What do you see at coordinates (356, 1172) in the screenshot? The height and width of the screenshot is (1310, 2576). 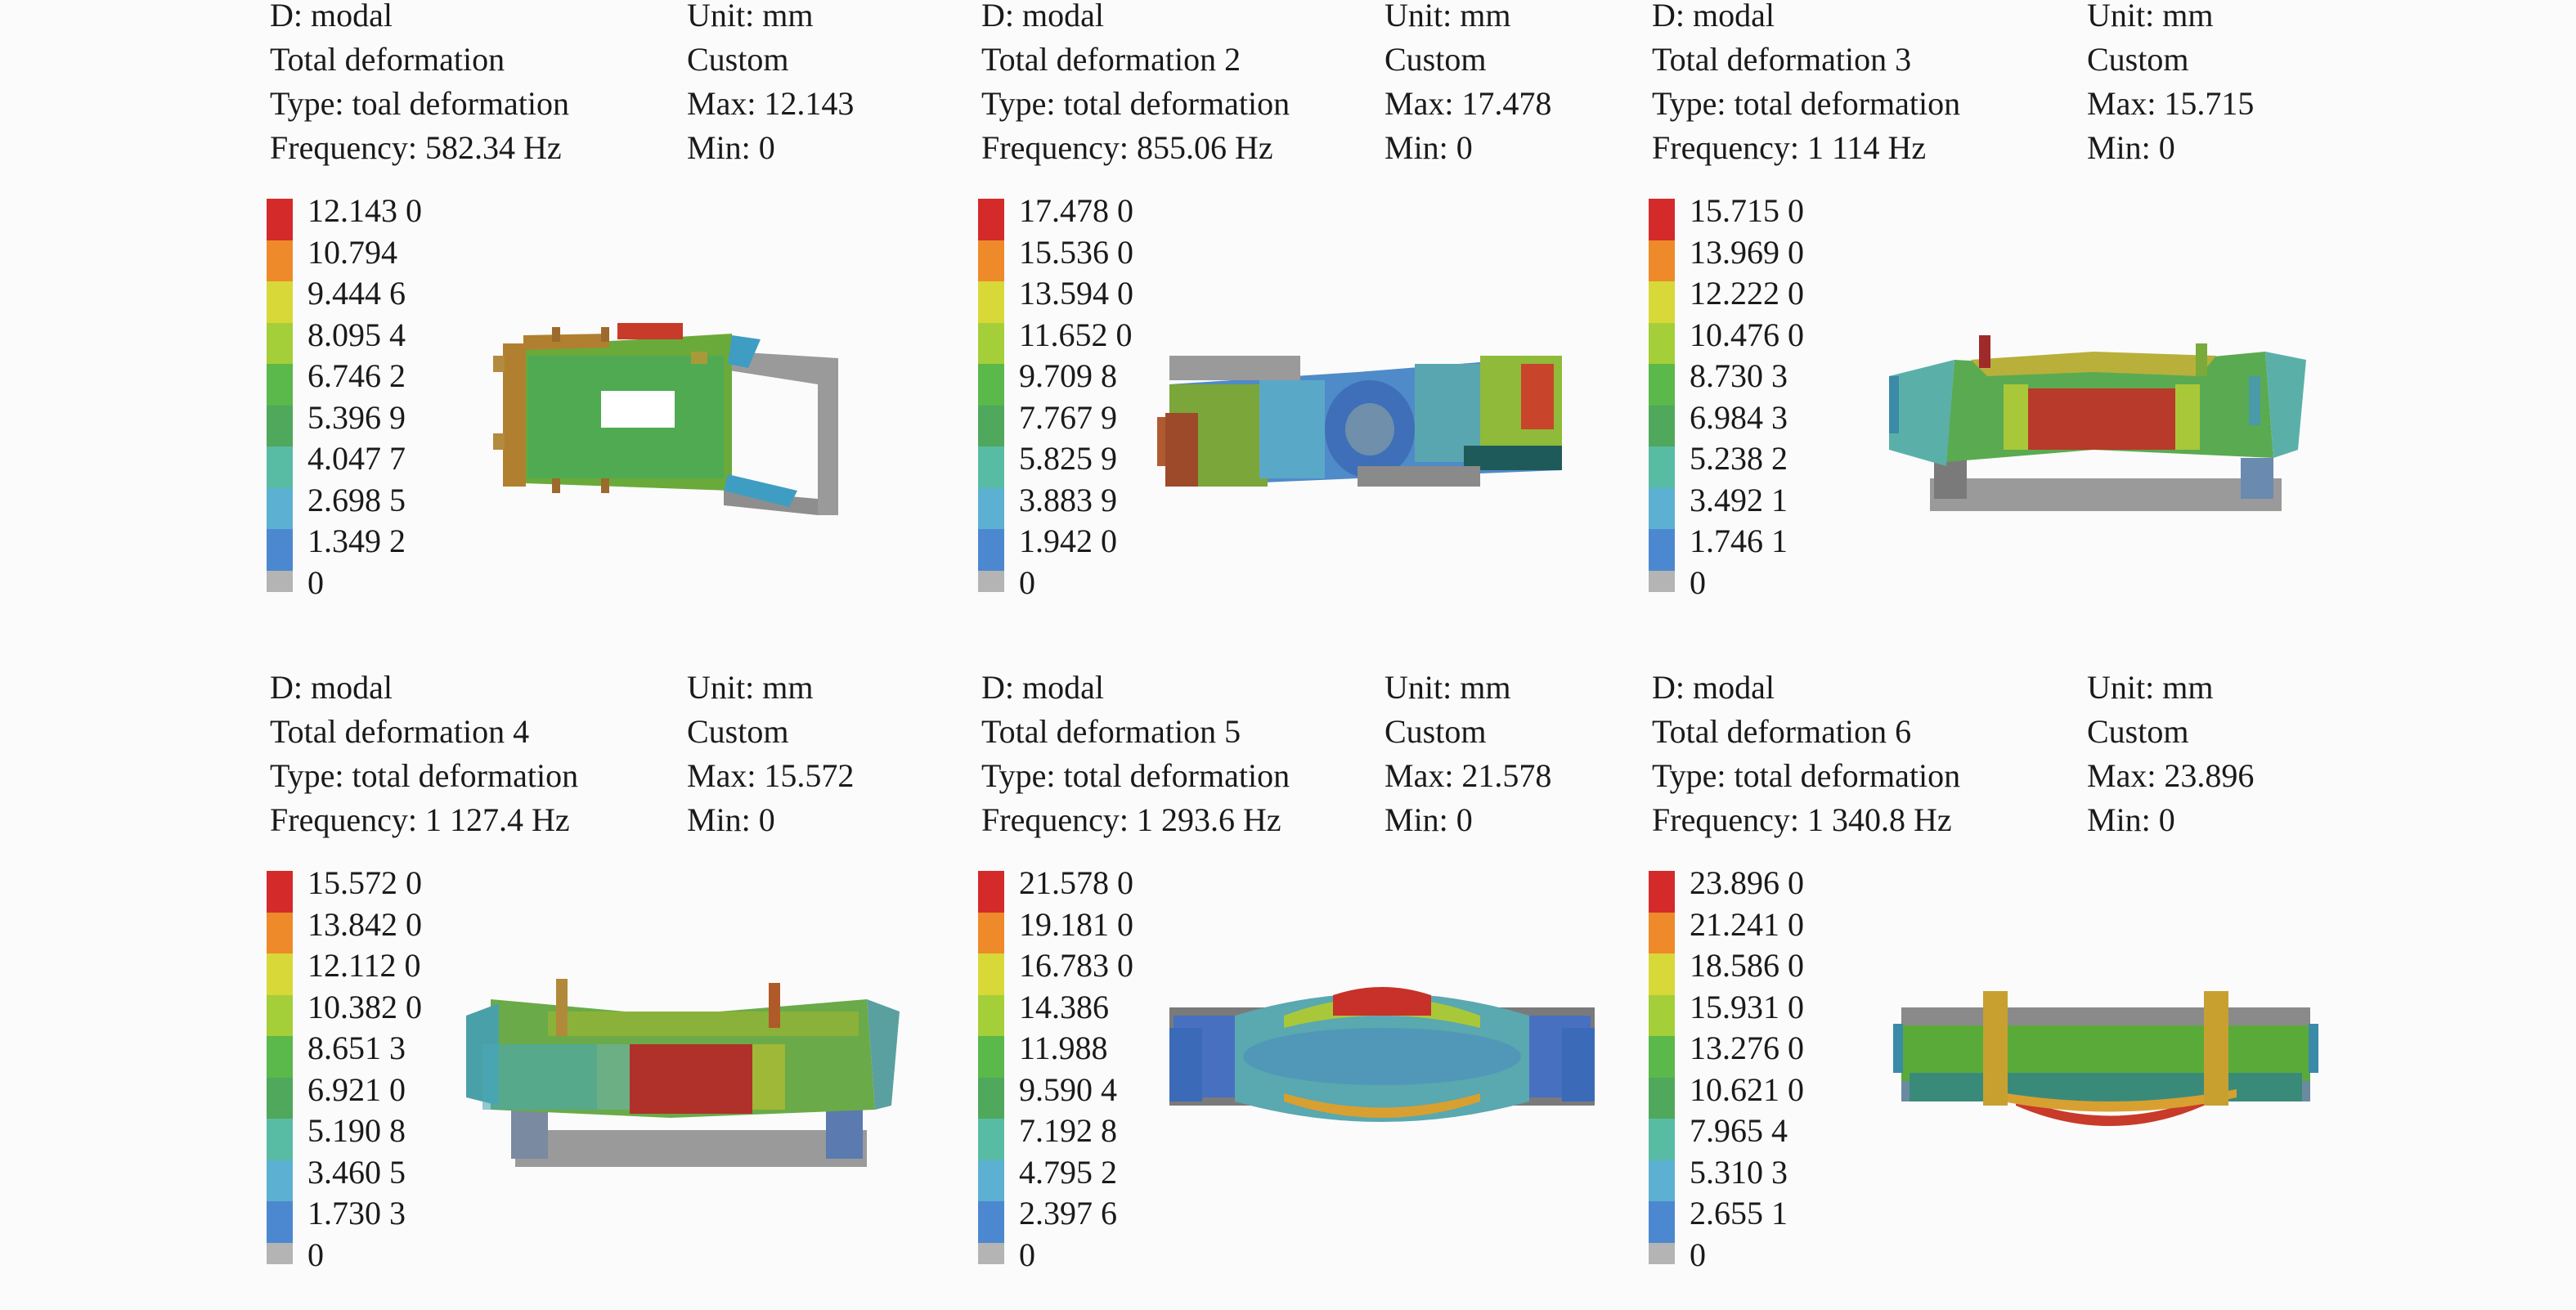 I see `legend-value: 3.460 5` at bounding box center [356, 1172].